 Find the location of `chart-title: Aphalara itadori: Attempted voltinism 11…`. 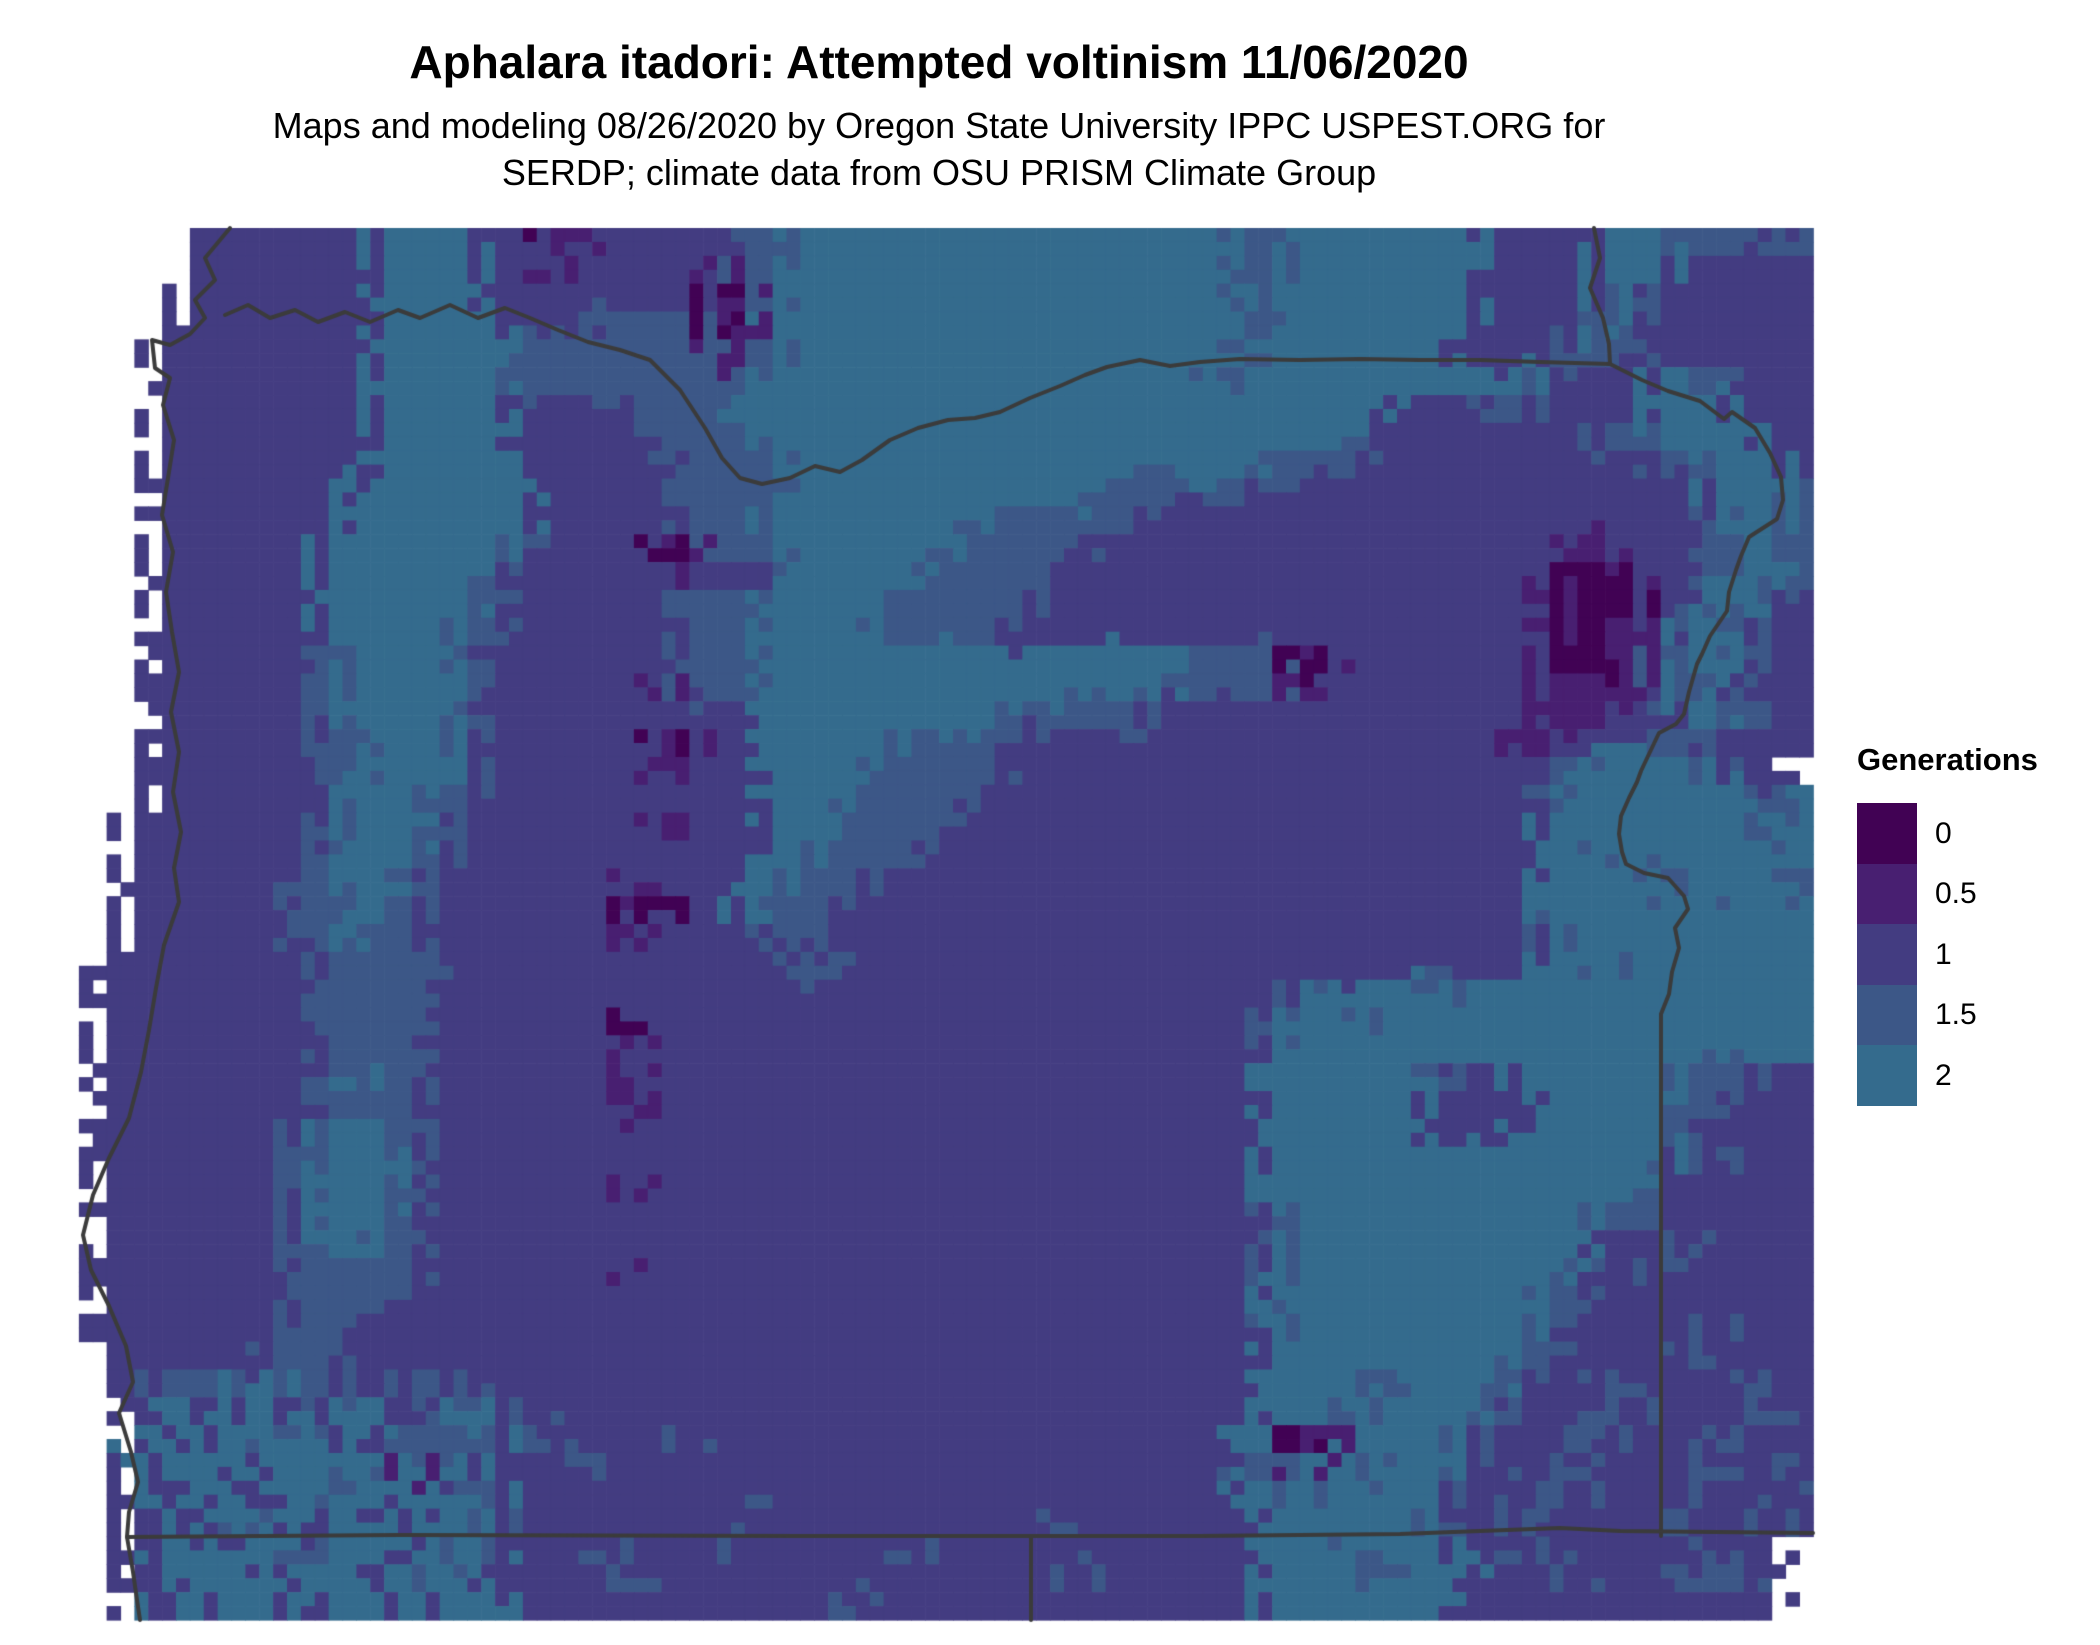

chart-title: Aphalara itadori: Attempted voltinism 11… is located at coordinates (939, 62).